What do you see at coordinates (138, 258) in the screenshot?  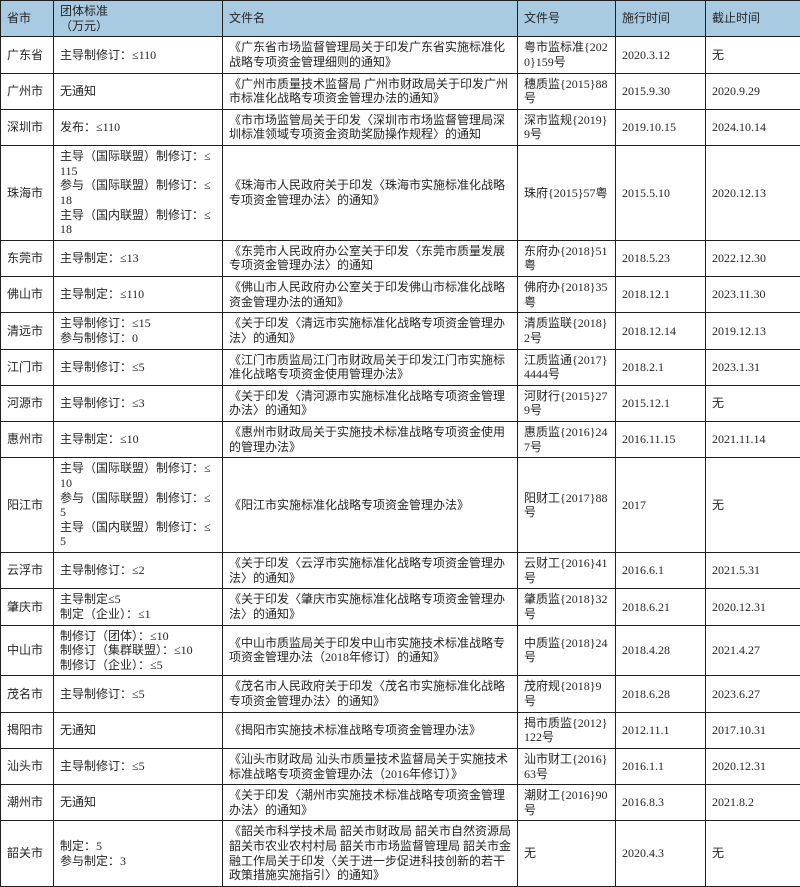 I see `cell-standard: 主导制定：≤13` at bounding box center [138, 258].